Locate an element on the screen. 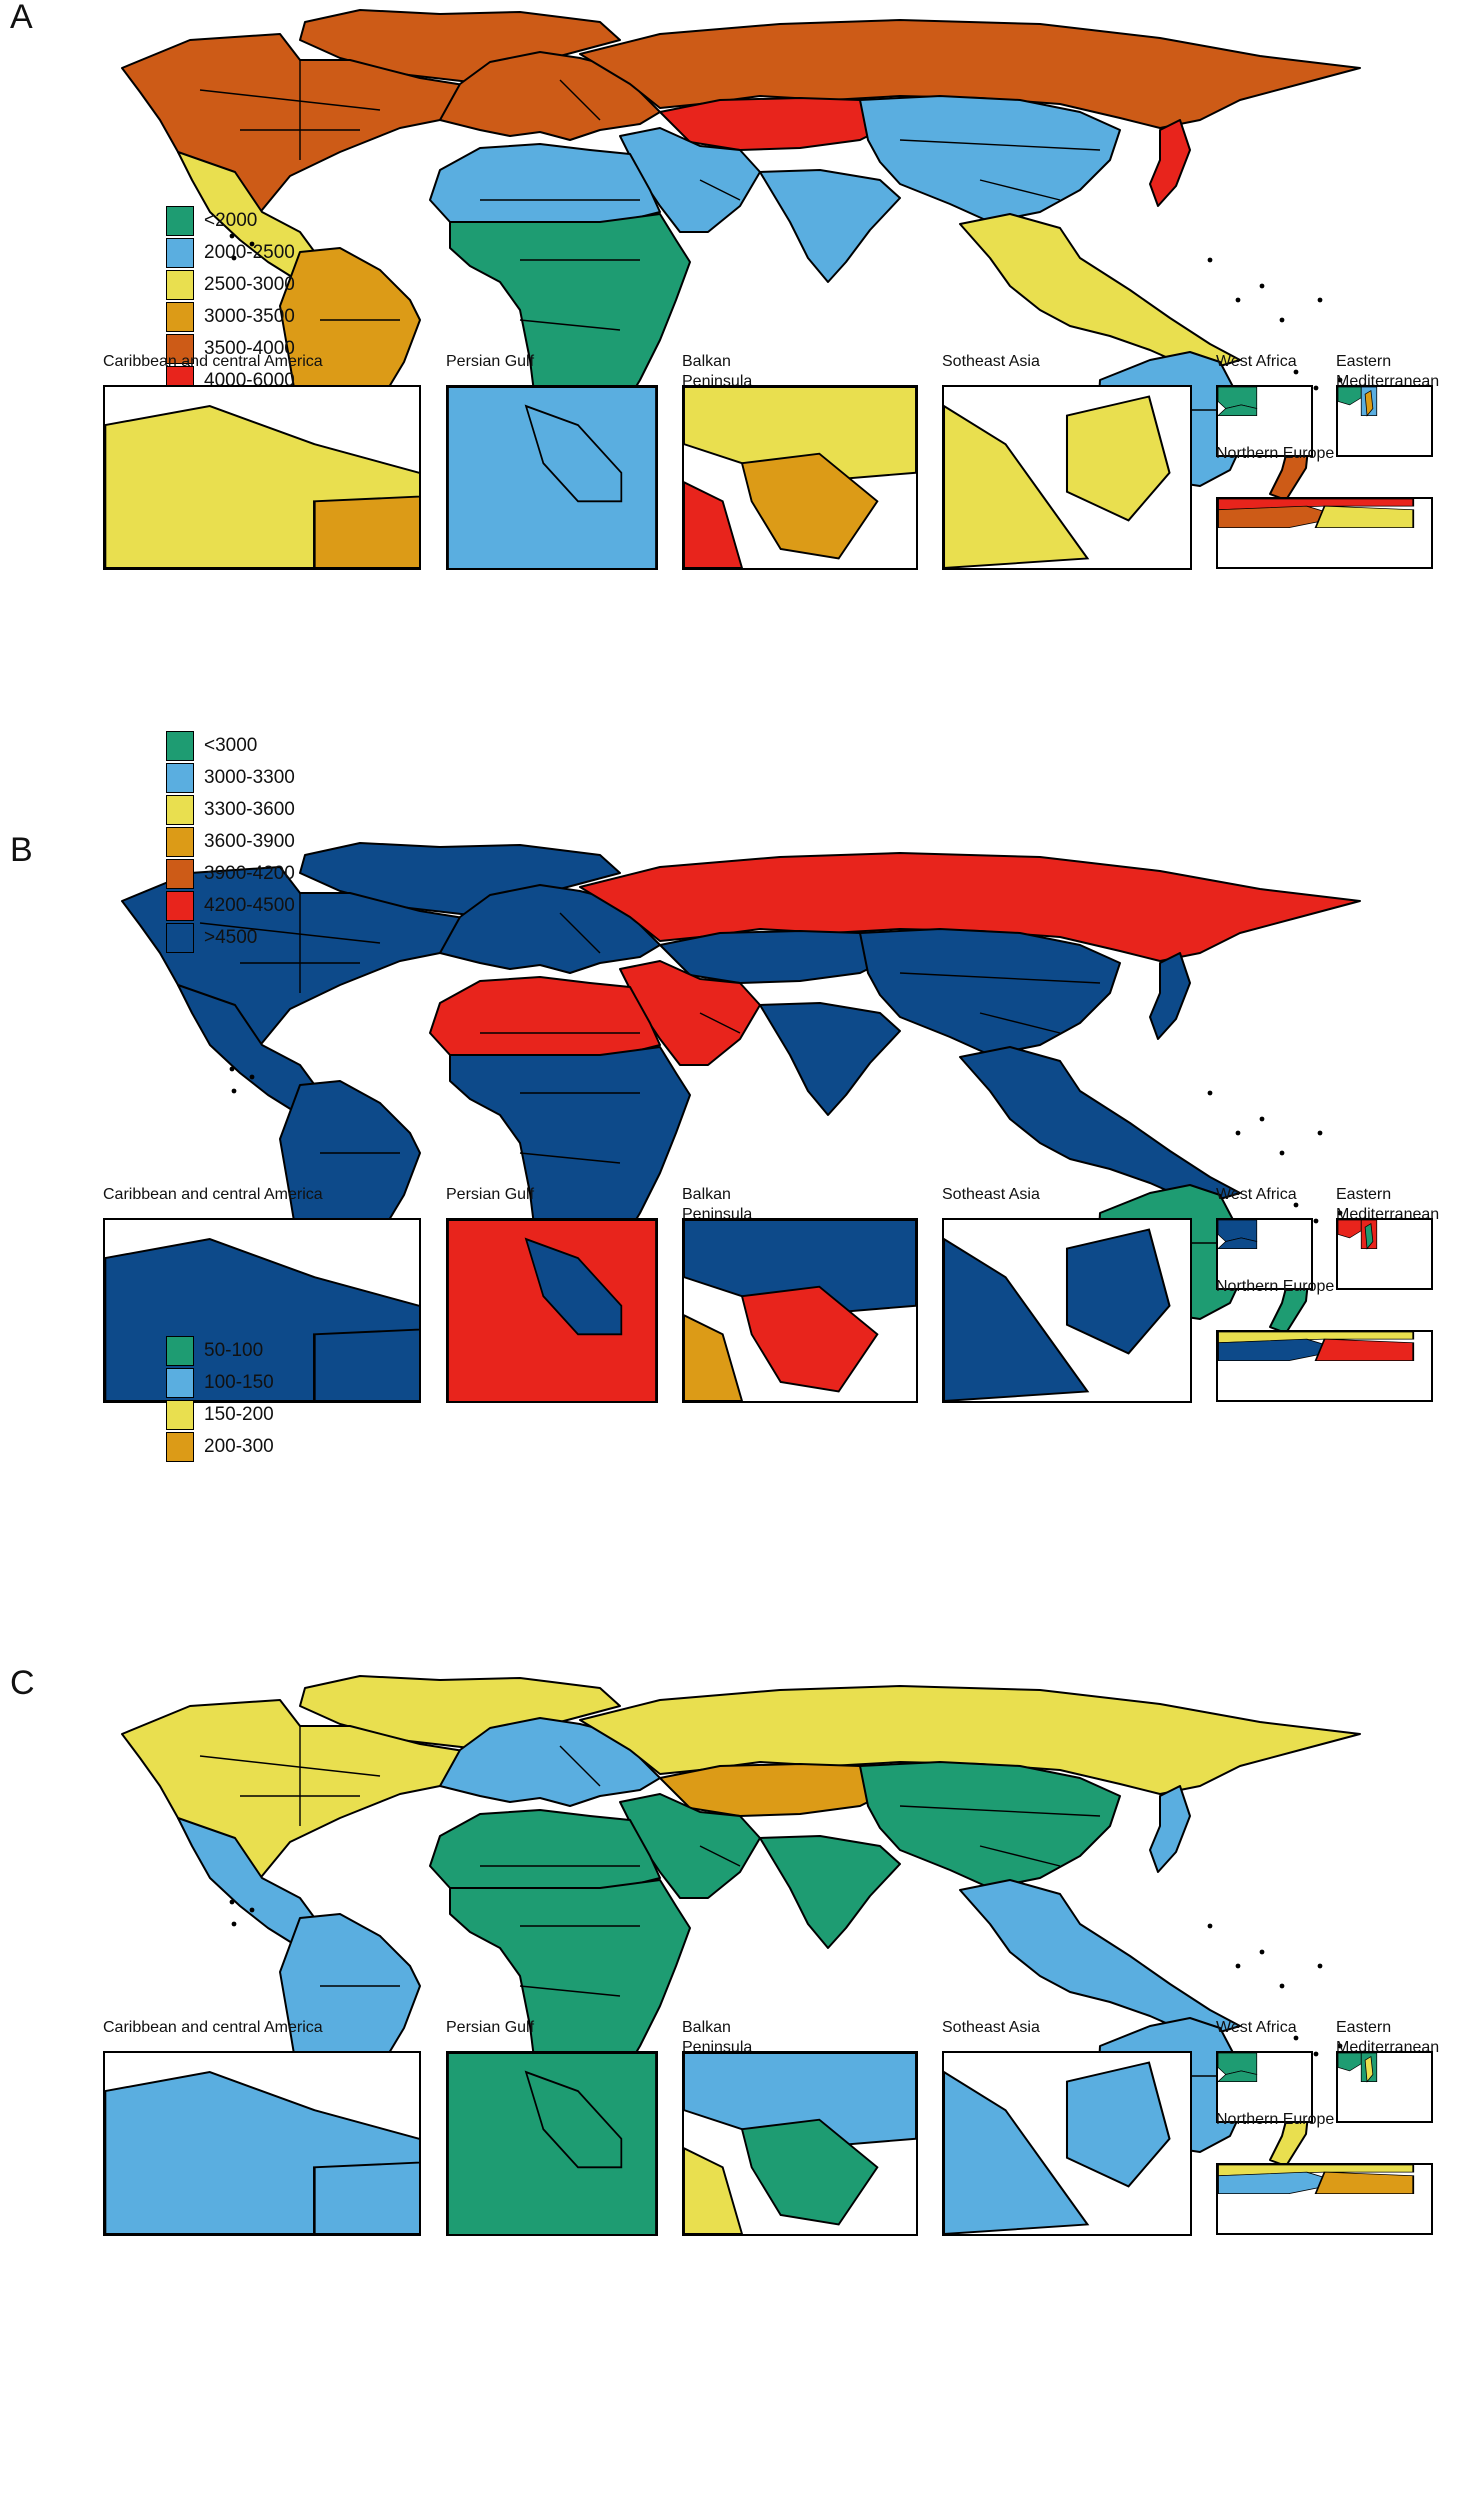 This screenshot has height=2500, width=1462. legend-label: 3500-4000 is located at coordinates (249, 348).